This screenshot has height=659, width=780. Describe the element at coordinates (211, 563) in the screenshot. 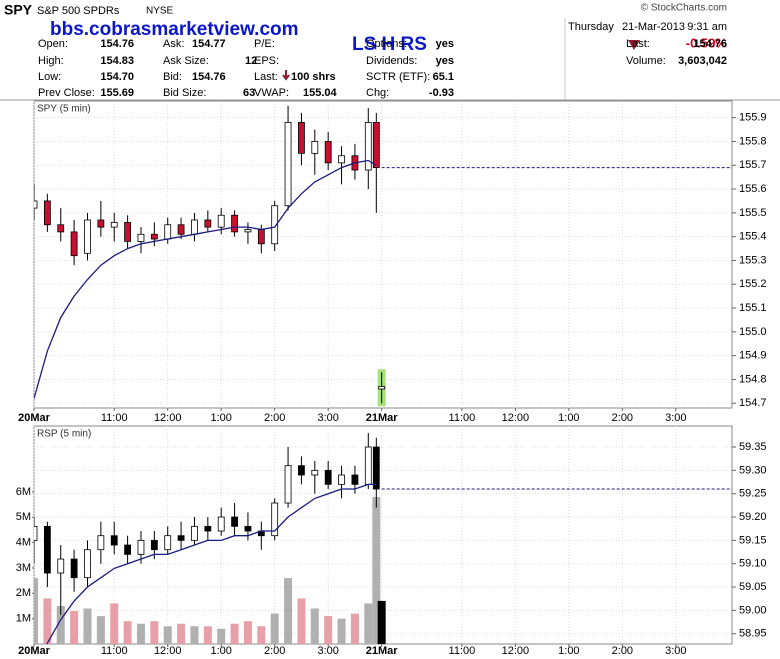

I see `moving-average` at that location.